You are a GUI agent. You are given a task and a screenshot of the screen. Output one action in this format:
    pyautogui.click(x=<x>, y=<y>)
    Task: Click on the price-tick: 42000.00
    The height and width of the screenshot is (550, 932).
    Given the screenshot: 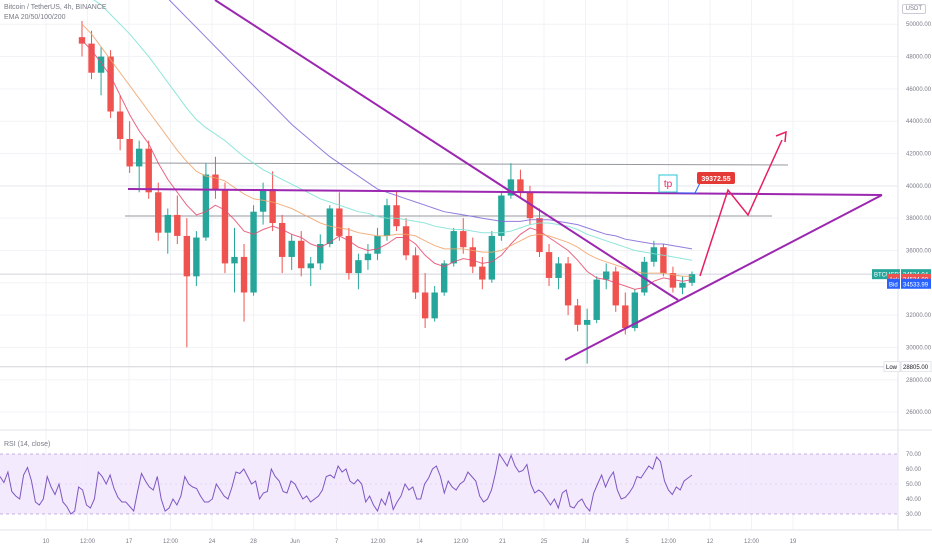 What is the action you would take?
    pyautogui.click(x=919, y=155)
    